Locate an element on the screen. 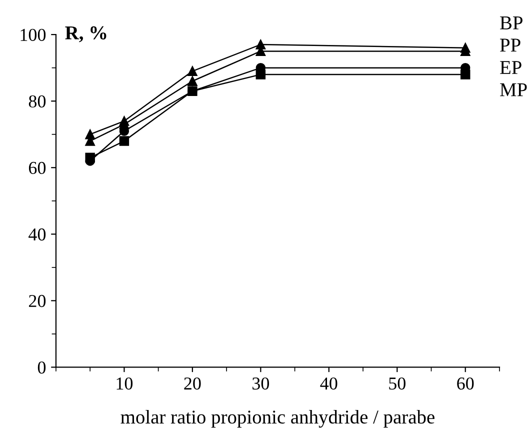 The image size is (528, 432). y-tick-label: 40 is located at coordinates (37, 234).